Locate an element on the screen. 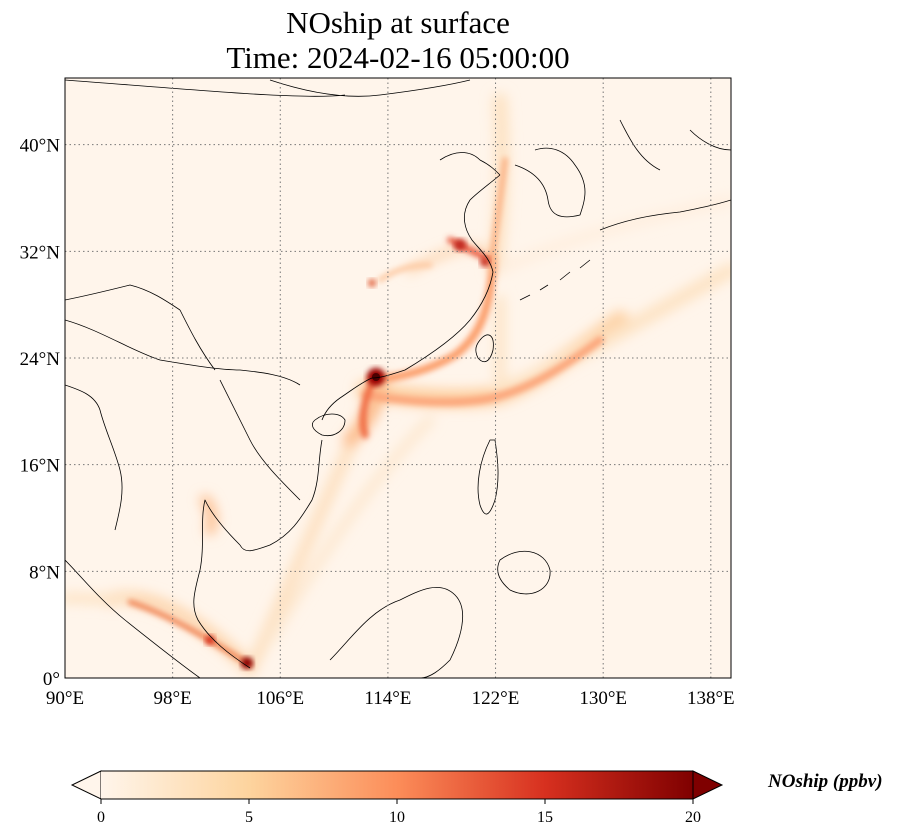 Image resolution: width=904 pixels, height=836 pixels. colorbar-ticks: 0 5 10 15 20 is located at coordinates (399, 812).